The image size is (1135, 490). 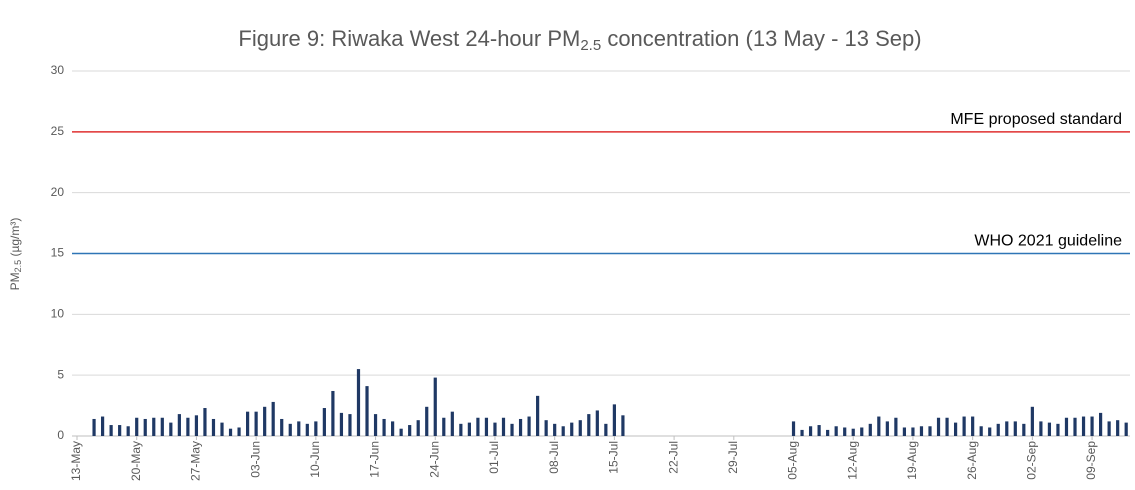 What do you see at coordinates (58, 192) in the screenshot?
I see `y-tick-label: 20` at bounding box center [58, 192].